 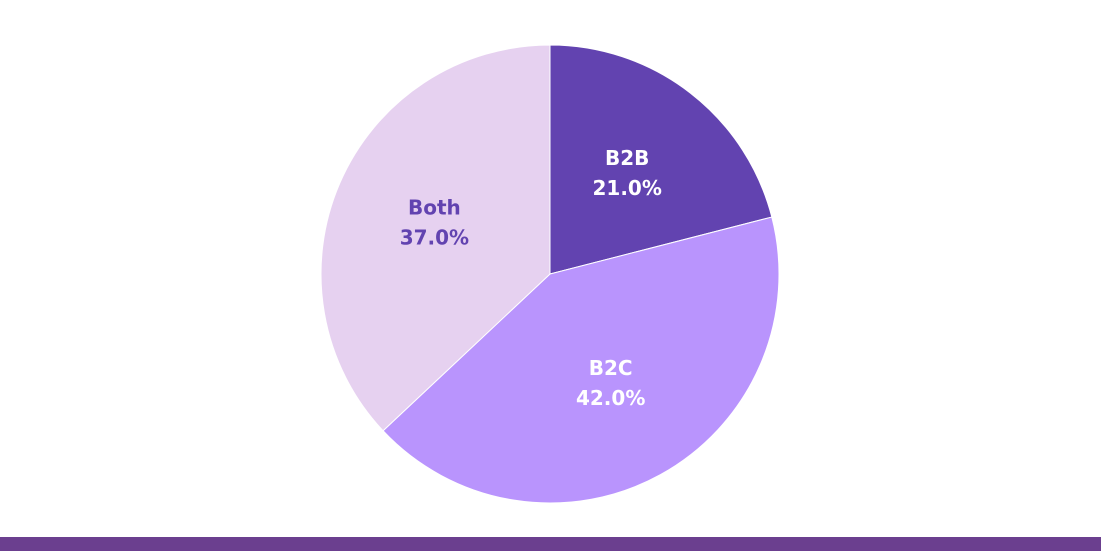 I want to click on slice-label: B2B, so click(x=627, y=158).